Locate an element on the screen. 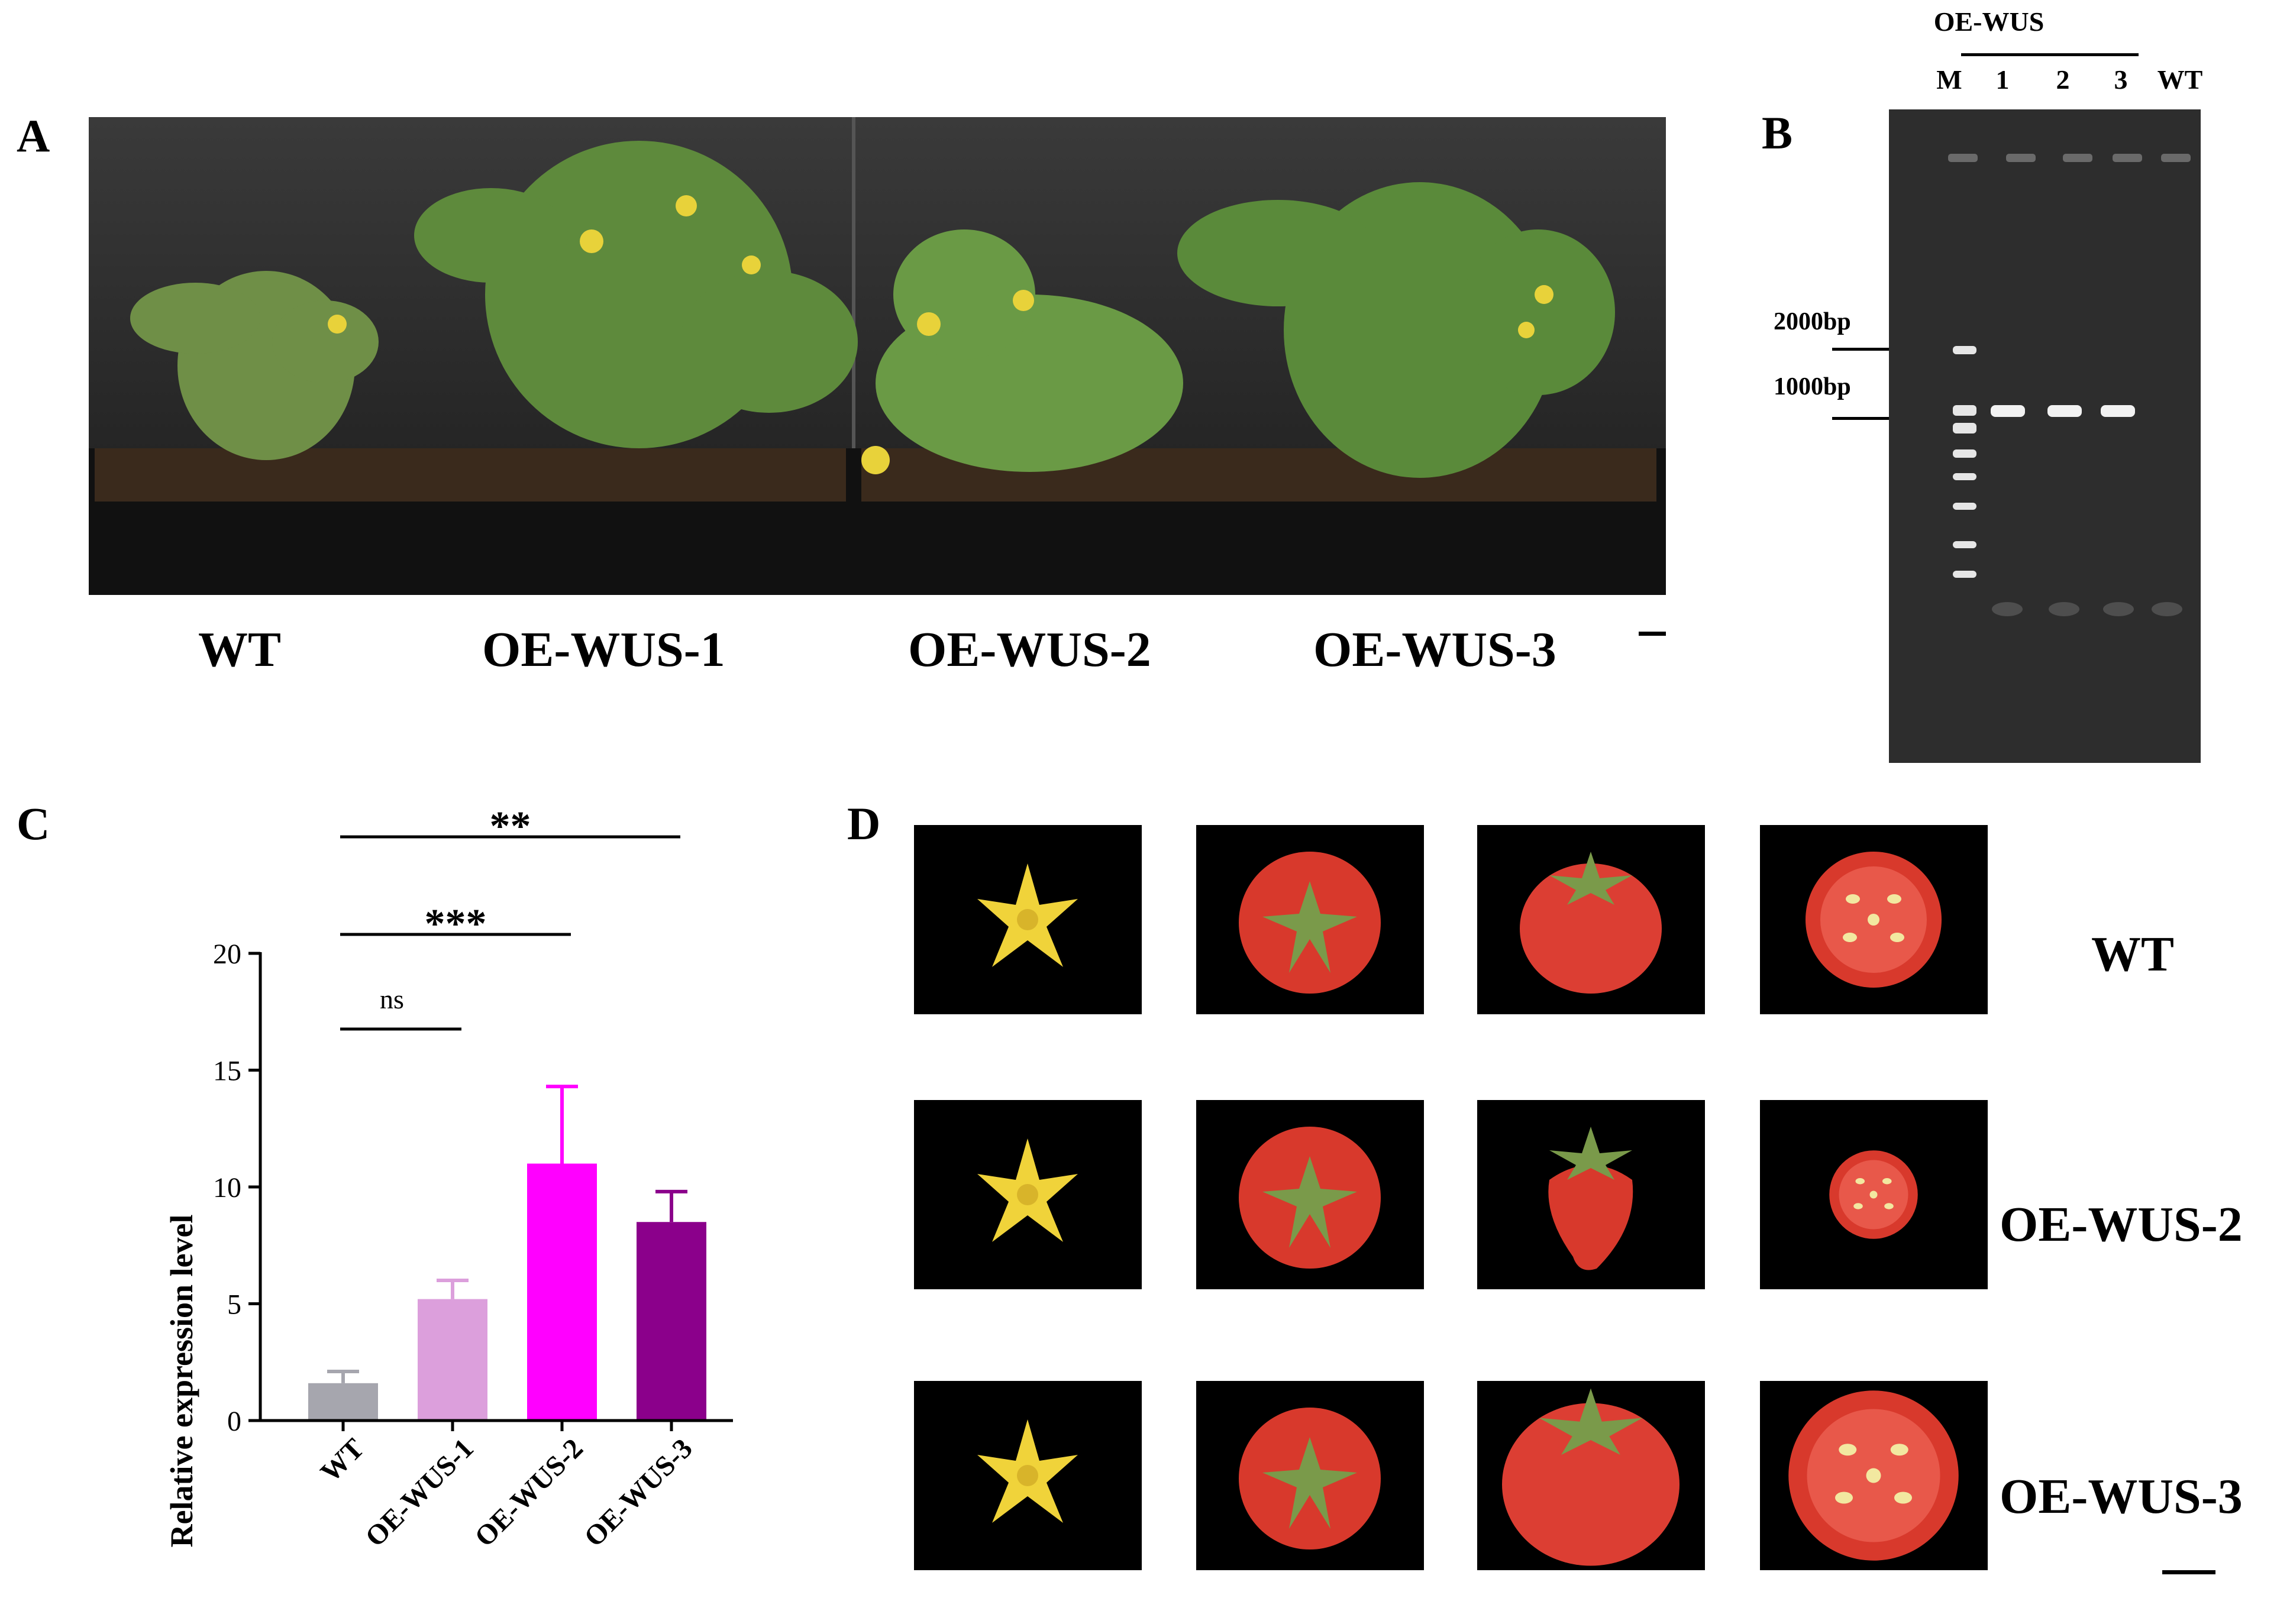  gel-lane-1: 1 is located at coordinates (2002, 79).